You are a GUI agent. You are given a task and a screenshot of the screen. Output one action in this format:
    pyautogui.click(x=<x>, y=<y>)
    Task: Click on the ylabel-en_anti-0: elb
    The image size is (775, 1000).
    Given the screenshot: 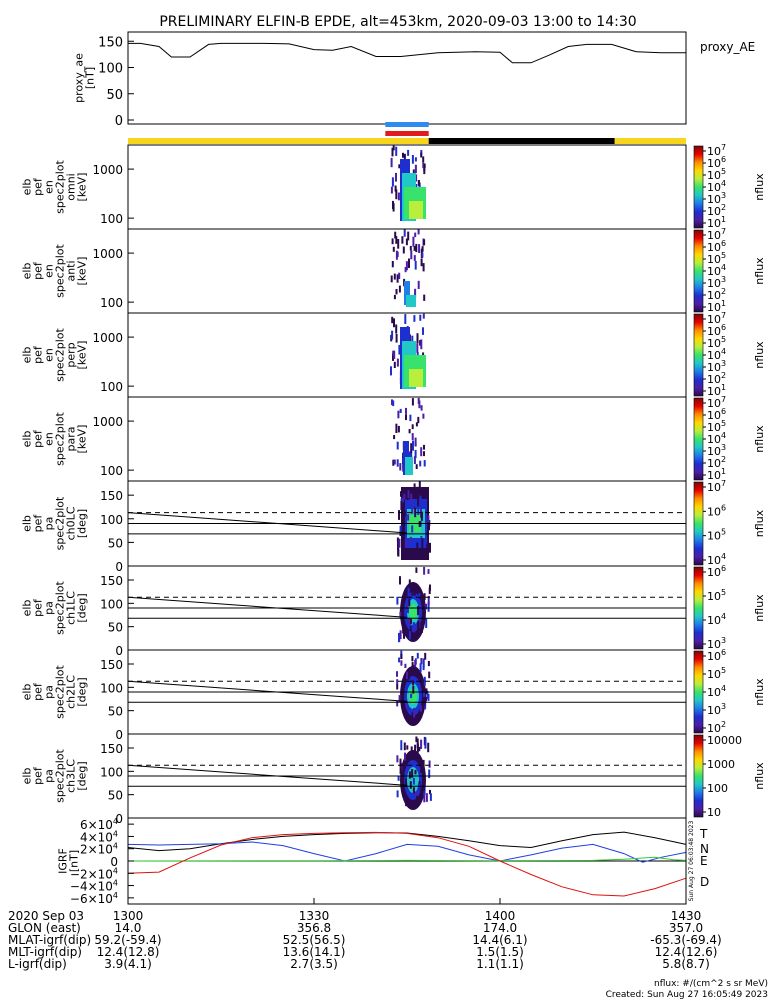 What is the action you would take?
    pyautogui.click(x=27, y=271)
    